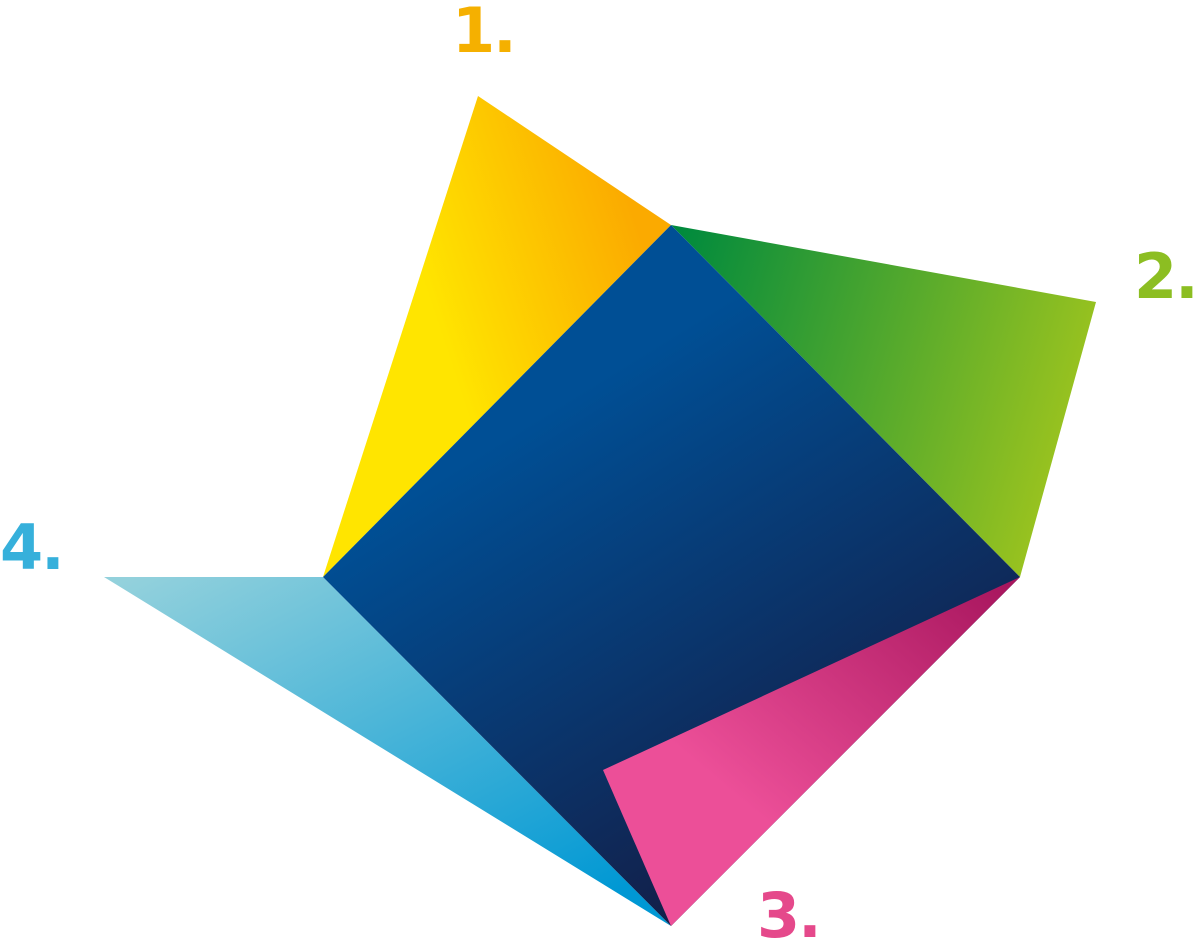  Describe the element at coordinates (811, 751) in the screenshot. I see `flap-3-pink` at that location.